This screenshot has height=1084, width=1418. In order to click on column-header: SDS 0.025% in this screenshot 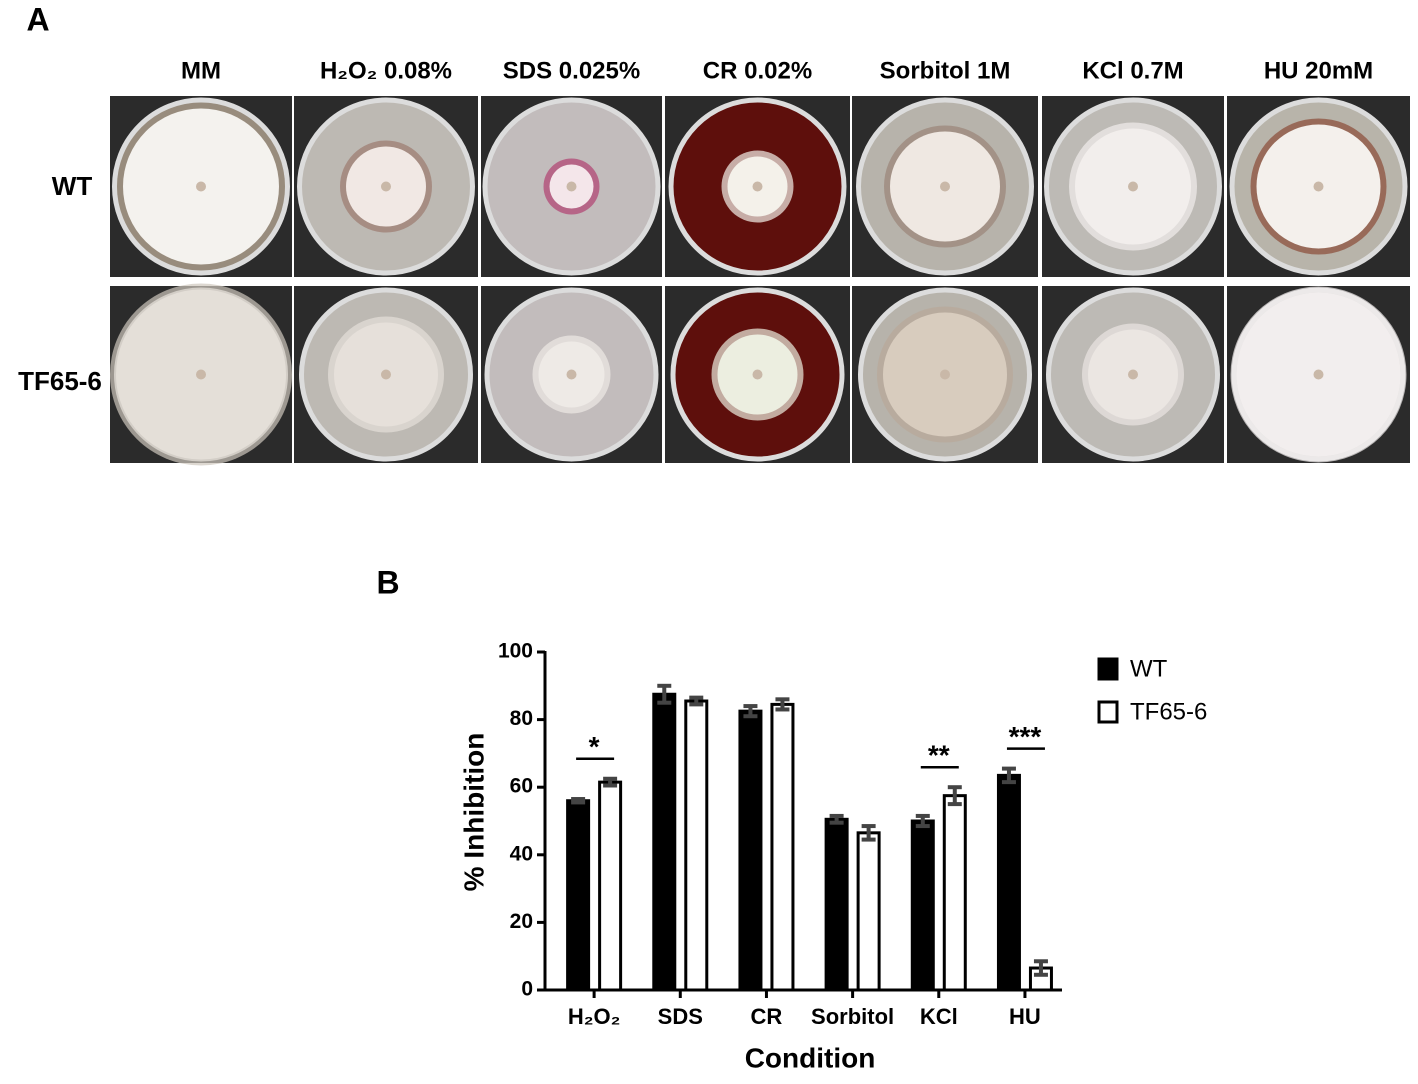, I will do `click(571, 70)`.